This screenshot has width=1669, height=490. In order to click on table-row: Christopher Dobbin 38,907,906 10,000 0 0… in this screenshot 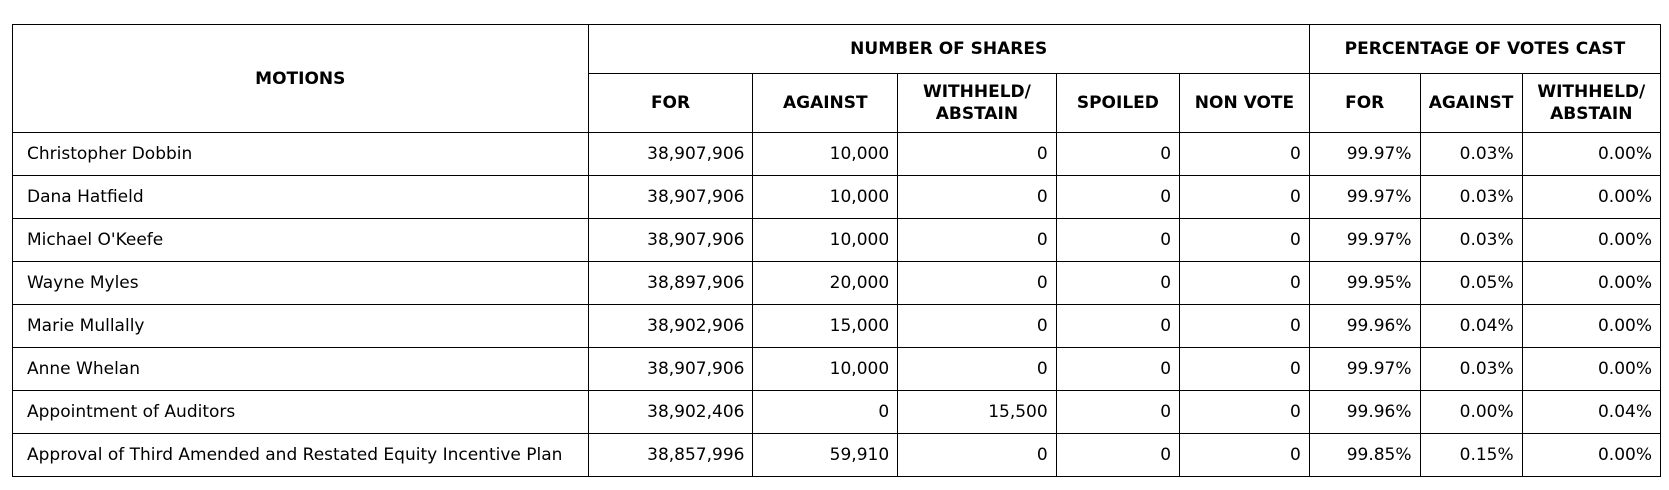, I will do `click(837, 154)`.